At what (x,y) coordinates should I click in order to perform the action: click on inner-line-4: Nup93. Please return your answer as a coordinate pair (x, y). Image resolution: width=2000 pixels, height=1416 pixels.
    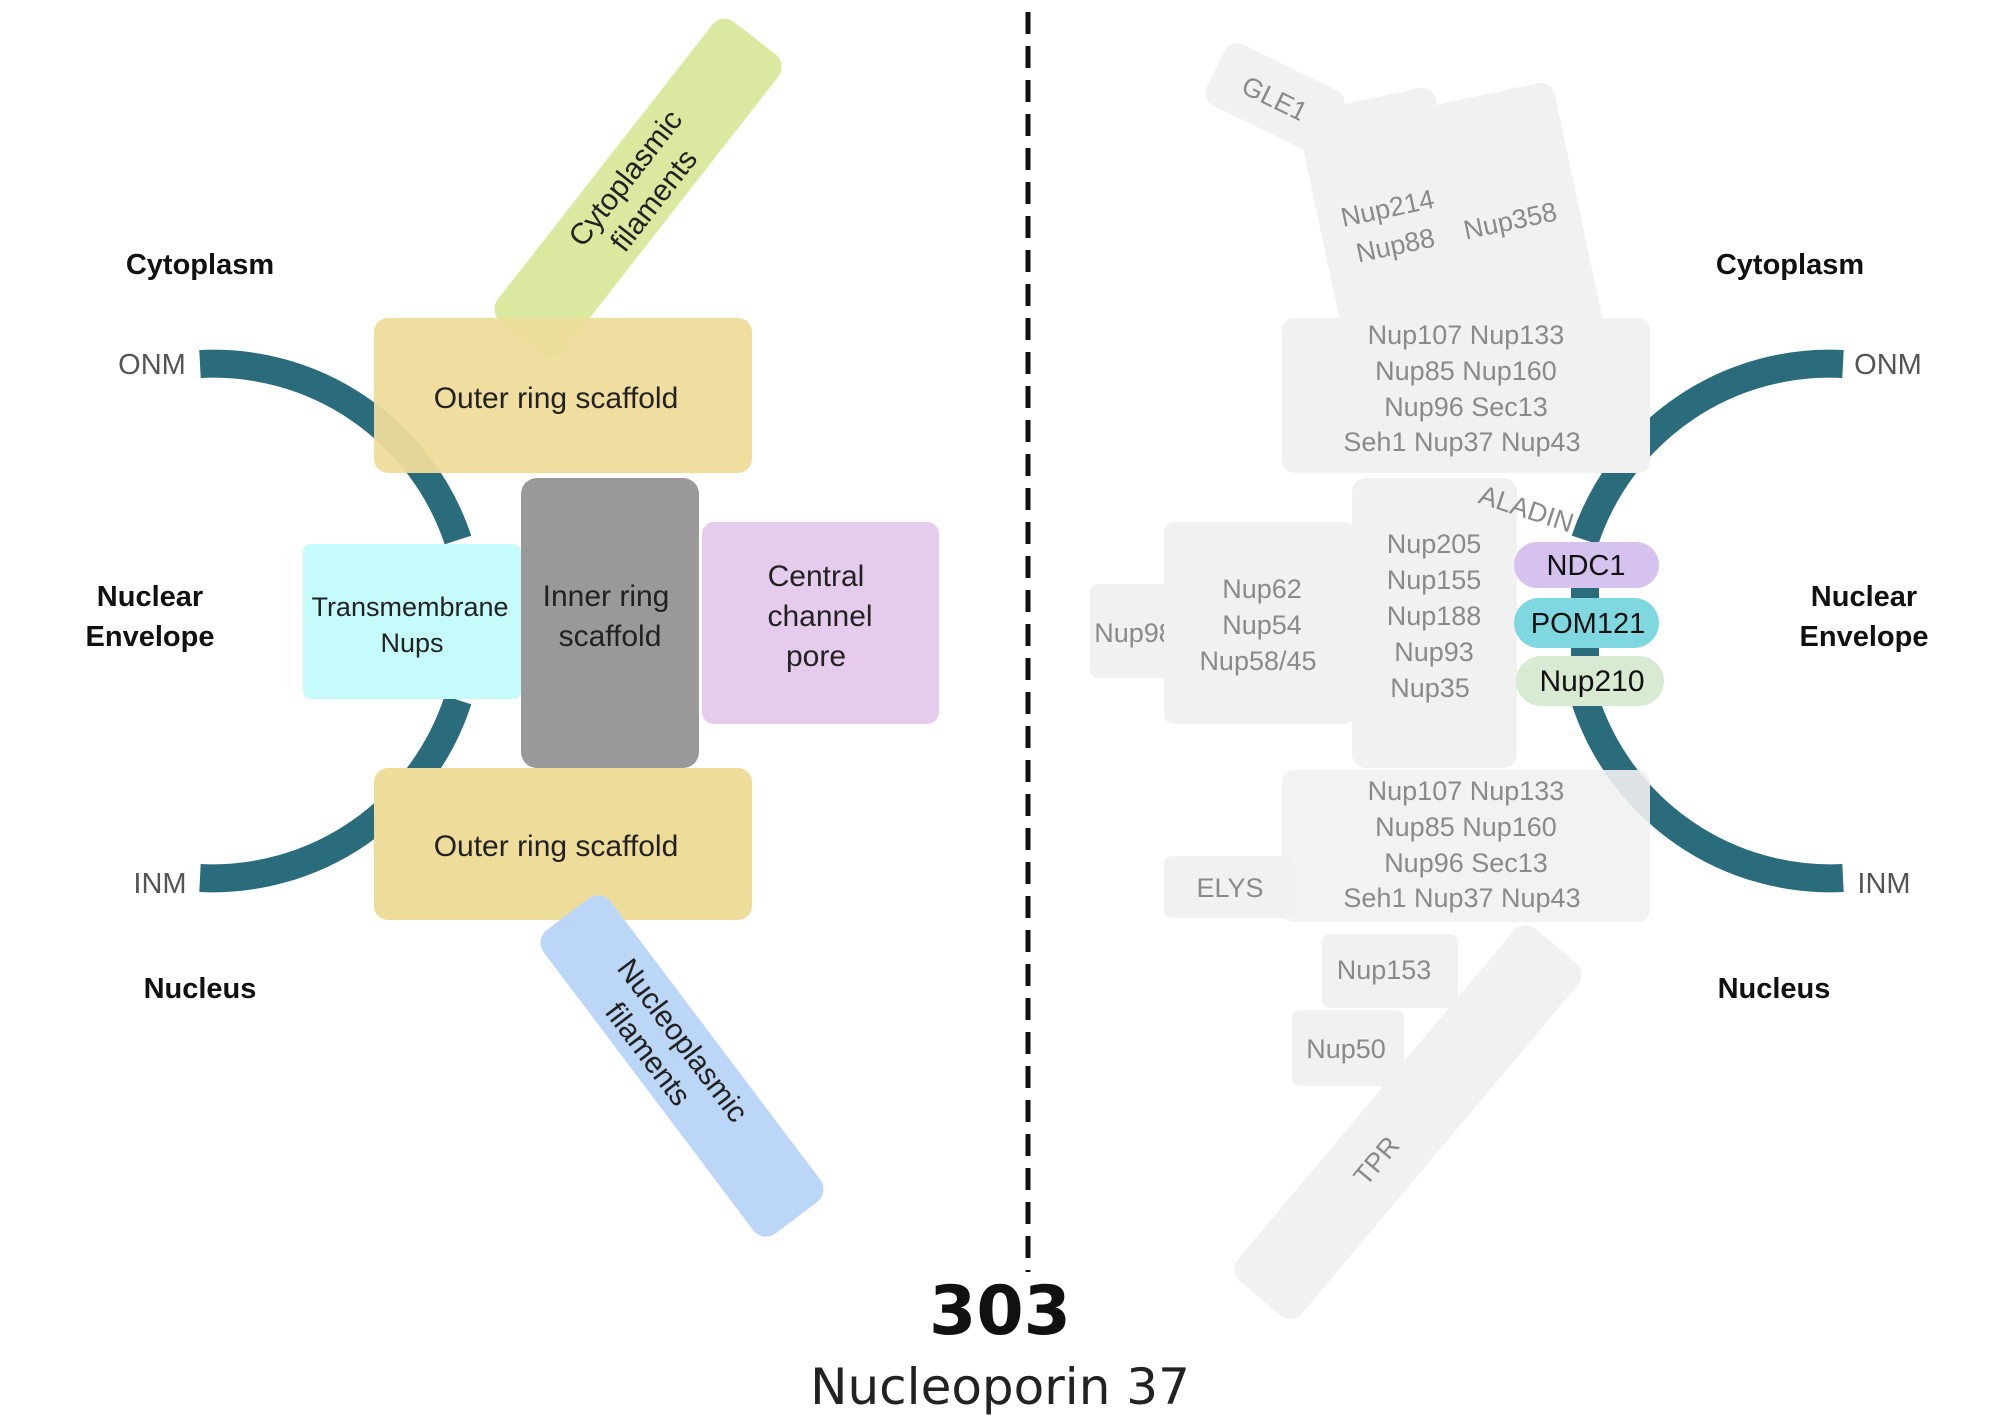
    Looking at the image, I should click on (1434, 652).